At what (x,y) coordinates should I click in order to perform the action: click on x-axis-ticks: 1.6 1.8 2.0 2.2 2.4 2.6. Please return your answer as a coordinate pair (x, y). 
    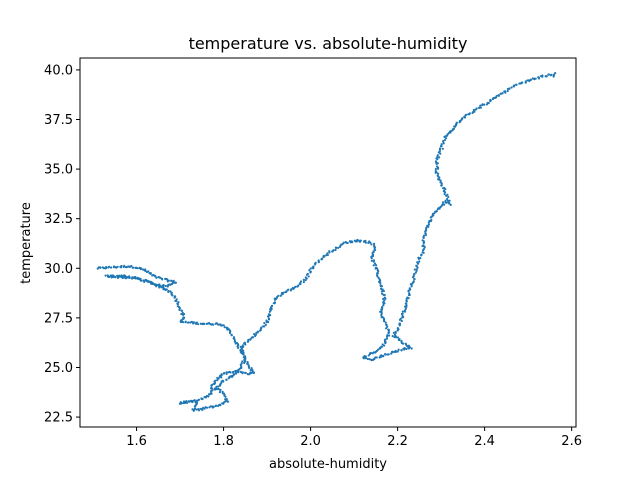
    Looking at the image, I should click on (354, 438).